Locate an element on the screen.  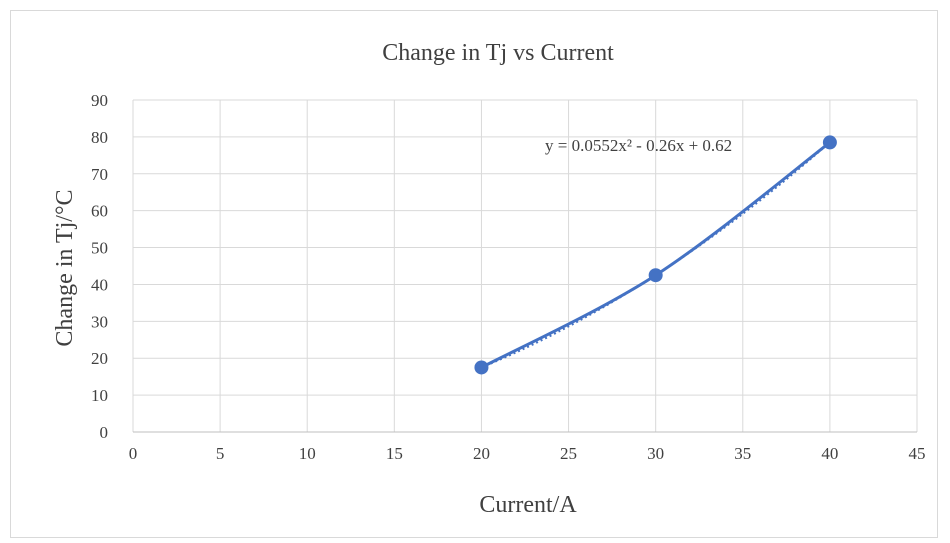
x-tick-label: 15 is located at coordinates (394, 453).